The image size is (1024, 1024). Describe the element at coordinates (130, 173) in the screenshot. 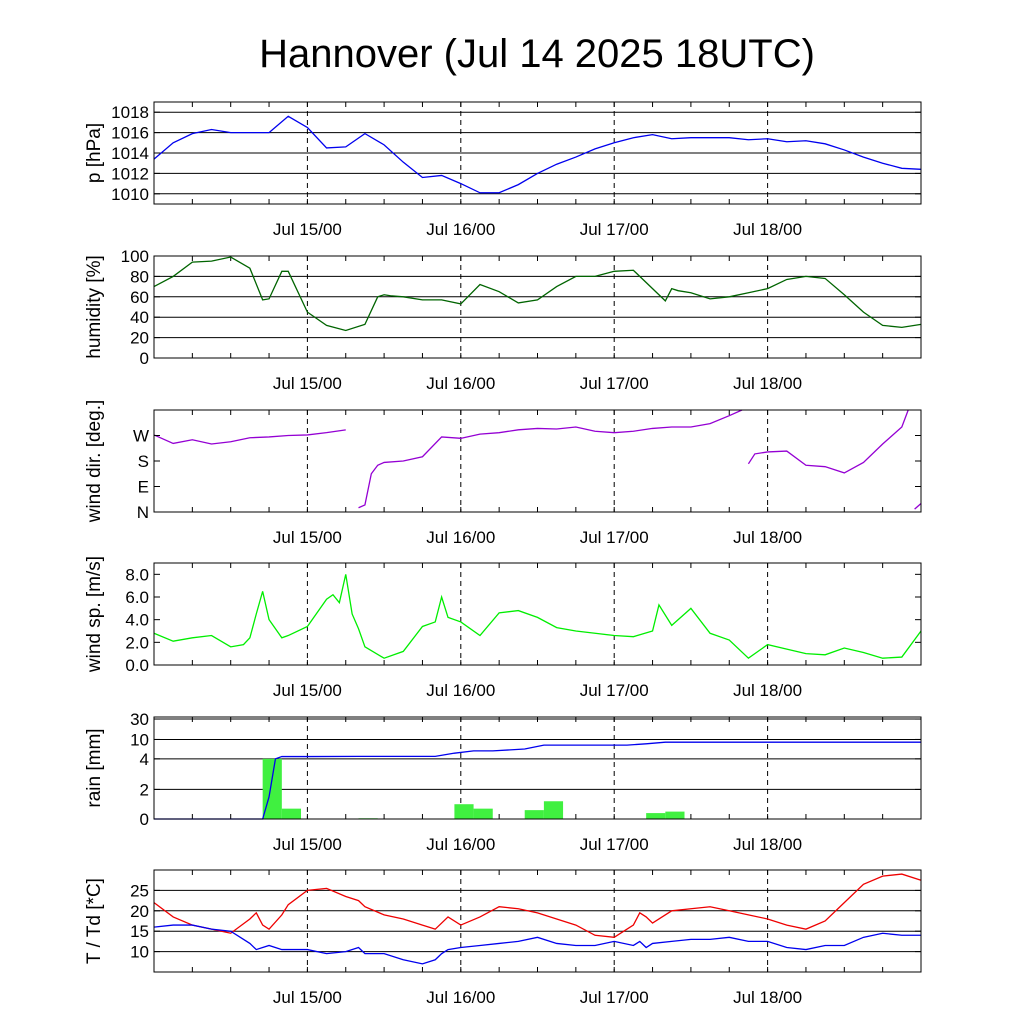

I see `y-tick-label: 1012` at that location.